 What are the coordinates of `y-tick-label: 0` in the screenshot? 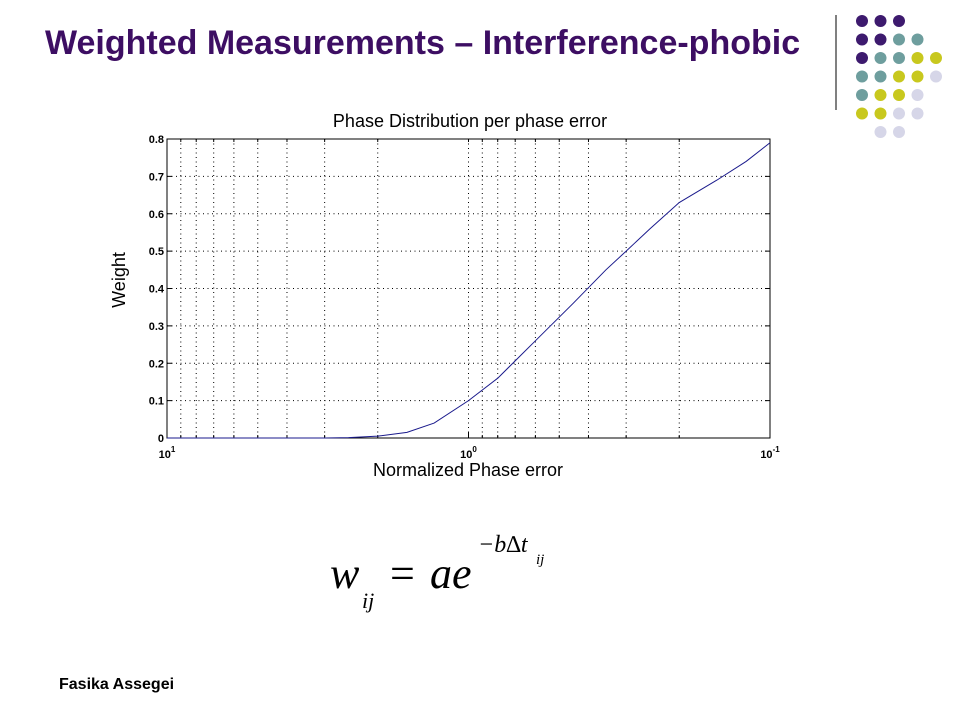 It's located at (161, 439).